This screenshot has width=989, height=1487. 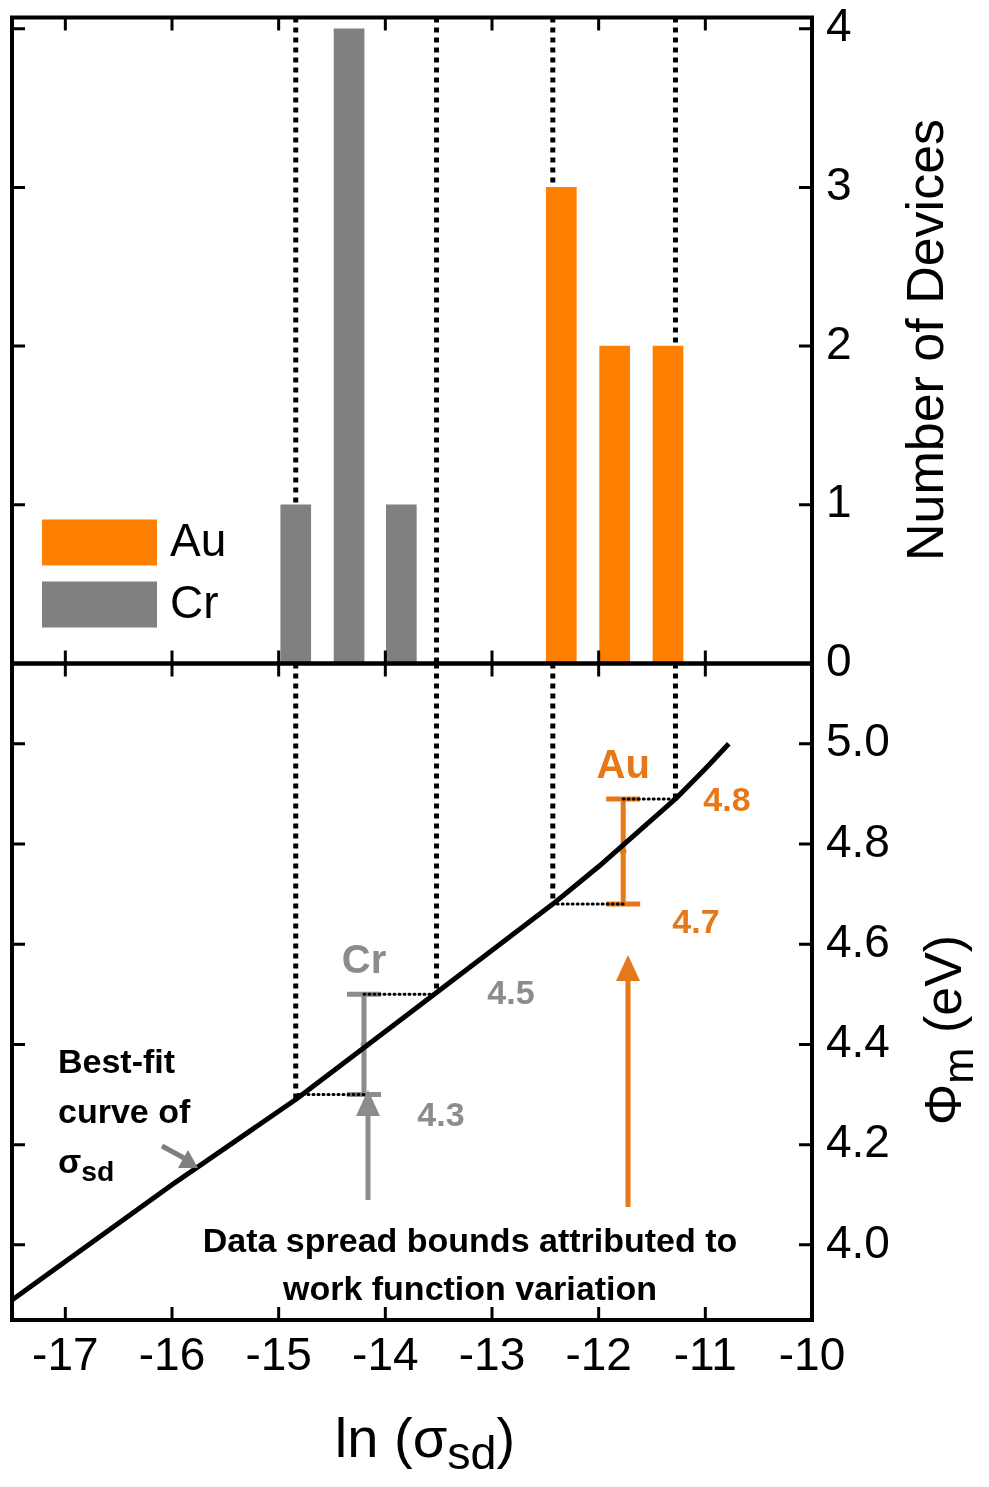 What do you see at coordinates (425, 1444) in the screenshot?
I see `x-axis-title: ln (σ$_{sd}$)` at bounding box center [425, 1444].